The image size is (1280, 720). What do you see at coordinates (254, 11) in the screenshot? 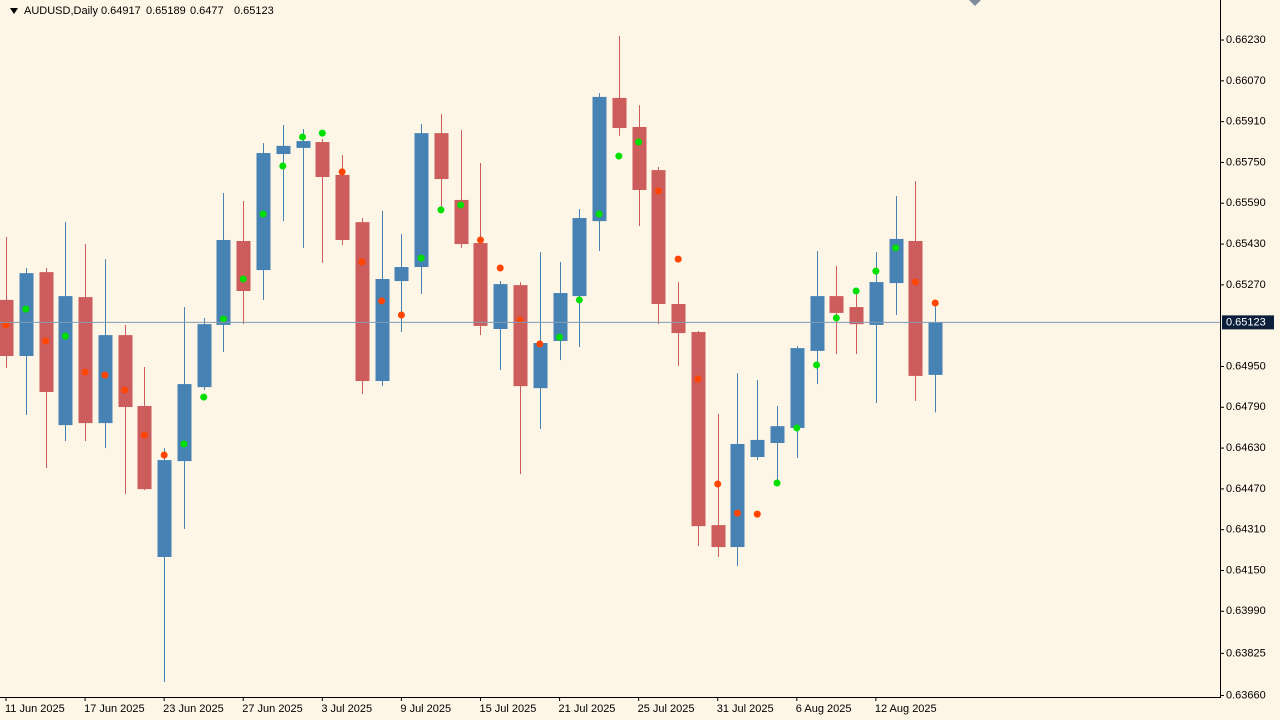
I see `ohlc-close: 0.65123` at bounding box center [254, 11].